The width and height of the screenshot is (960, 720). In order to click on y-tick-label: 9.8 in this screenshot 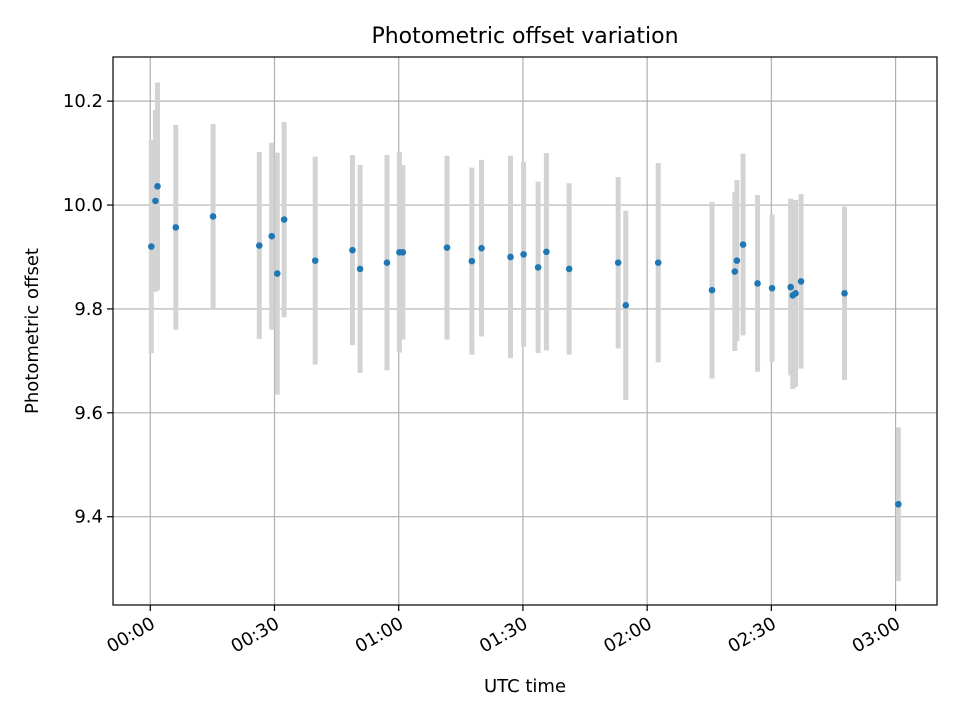, I will do `click(88, 309)`.